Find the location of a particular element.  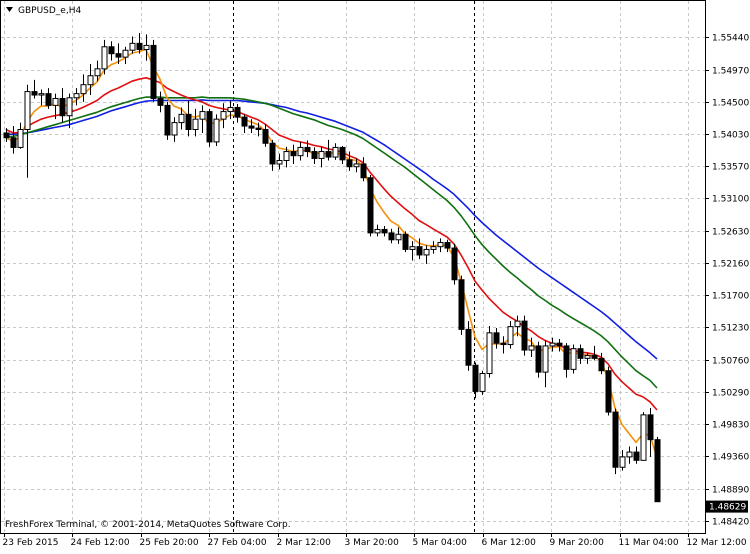

y-tick-label: 1.55440 is located at coordinates (730, 39).